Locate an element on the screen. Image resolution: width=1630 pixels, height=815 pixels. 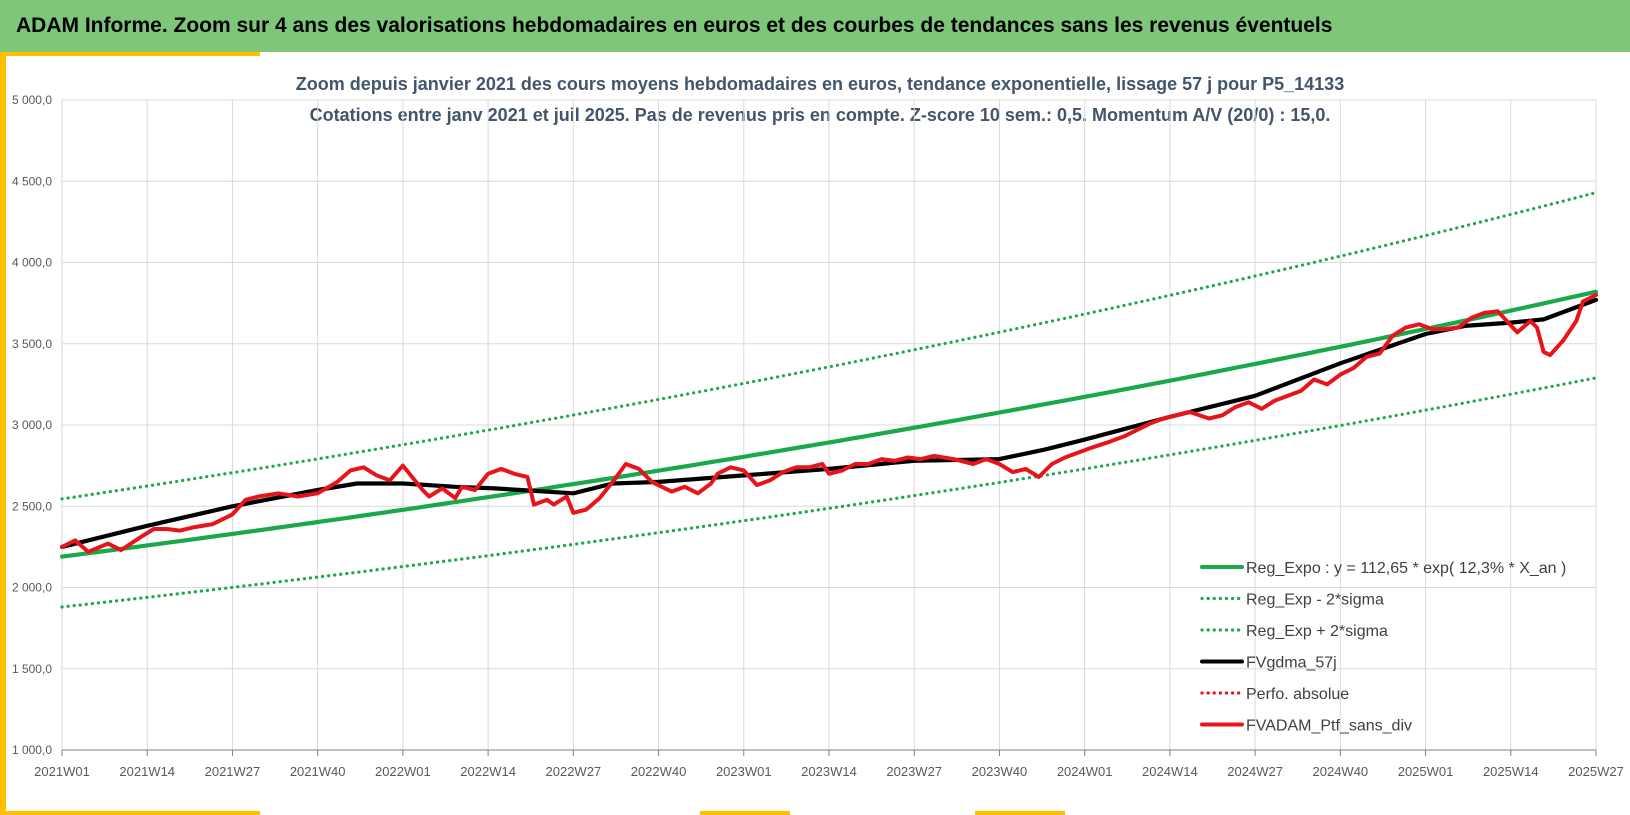
frame-accent-left is located at coordinates (3, 433).